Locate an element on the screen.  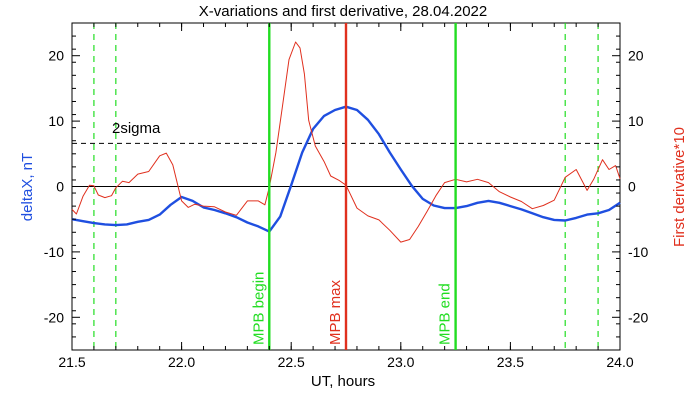
x-tick-label: 24.0 is located at coordinates (619, 362).